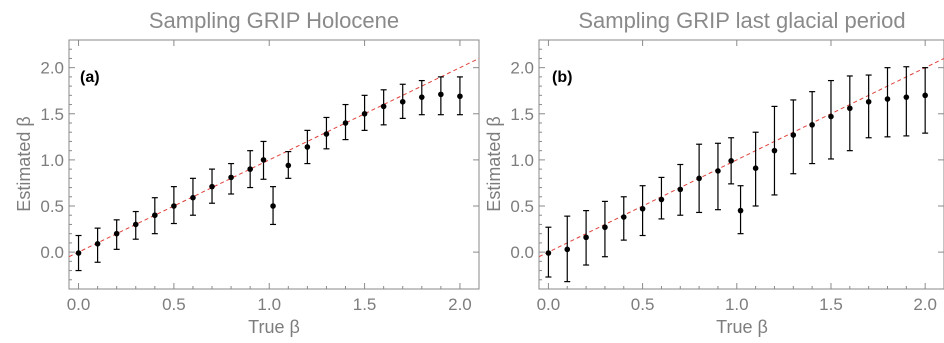  What do you see at coordinates (365, 304) in the screenshot?
I see `panel-a-x-tick-label: 1.5` at bounding box center [365, 304].